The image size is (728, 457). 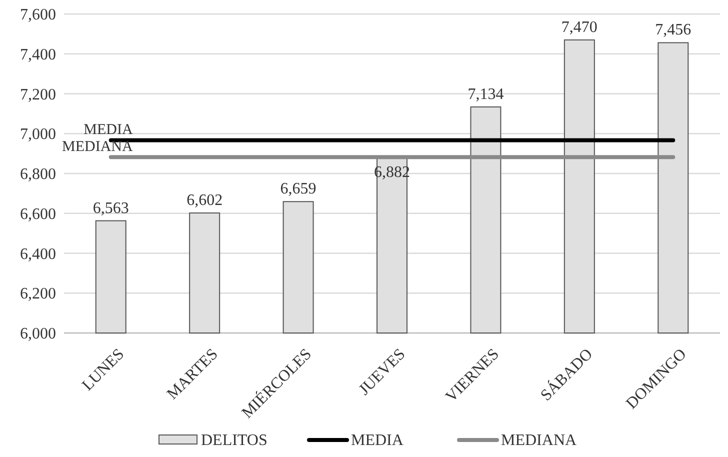 What do you see at coordinates (97, 147) in the screenshot?
I see `text: MEDIANA` at bounding box center [97, 147].